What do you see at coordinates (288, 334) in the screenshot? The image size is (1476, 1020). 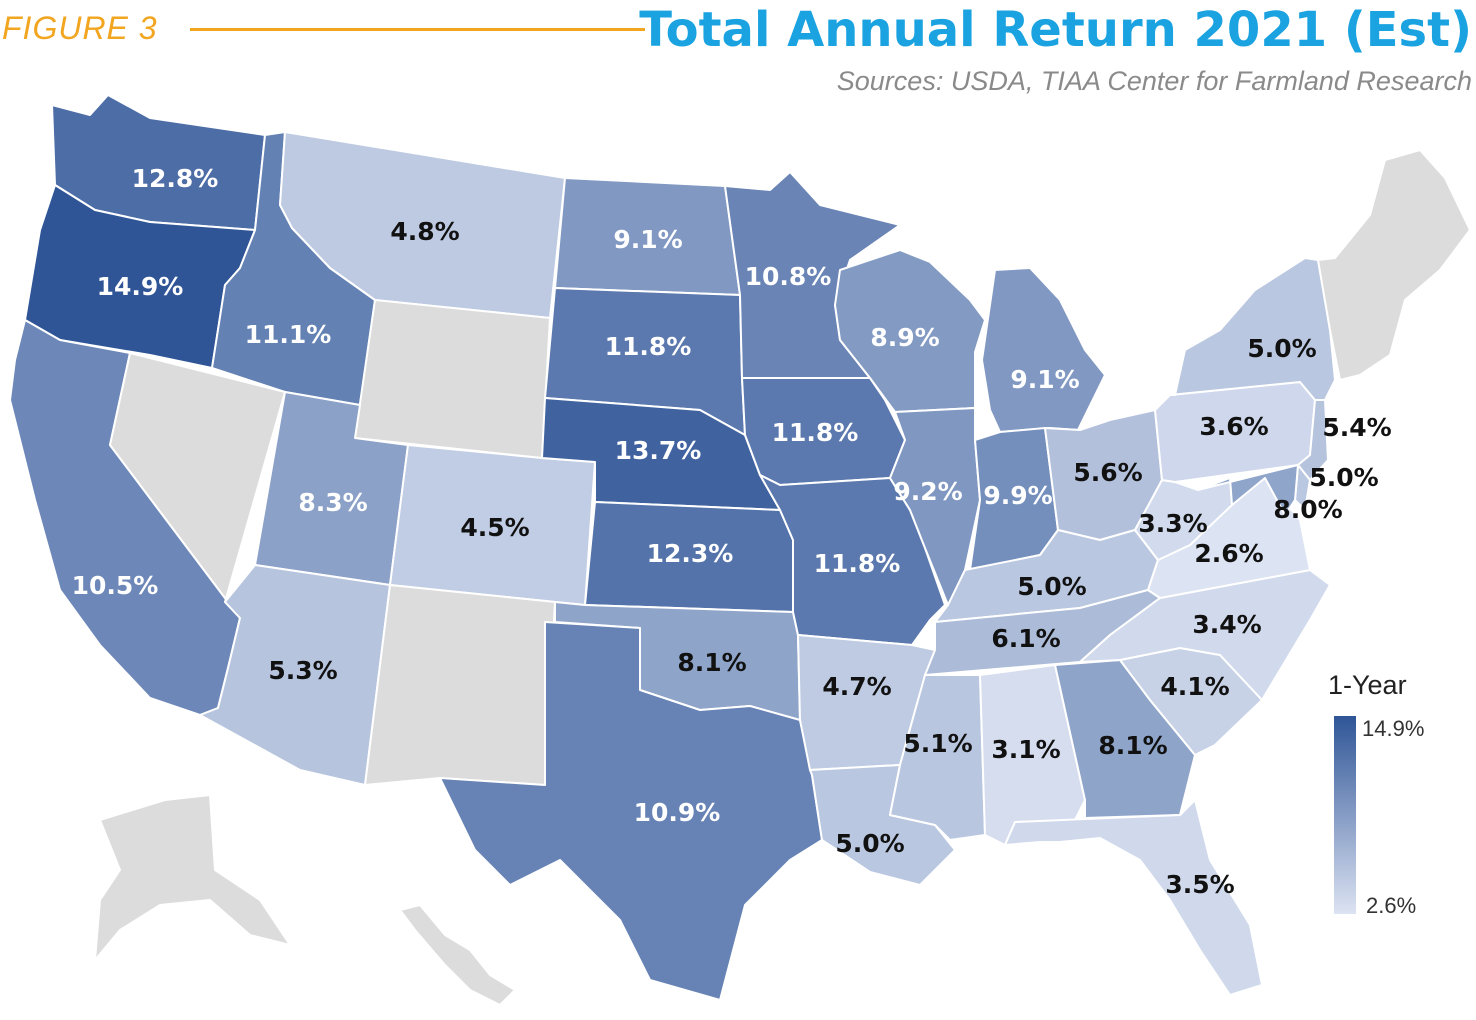 I see `state-label-id: 11.1%` at bounding box center [288, 334].